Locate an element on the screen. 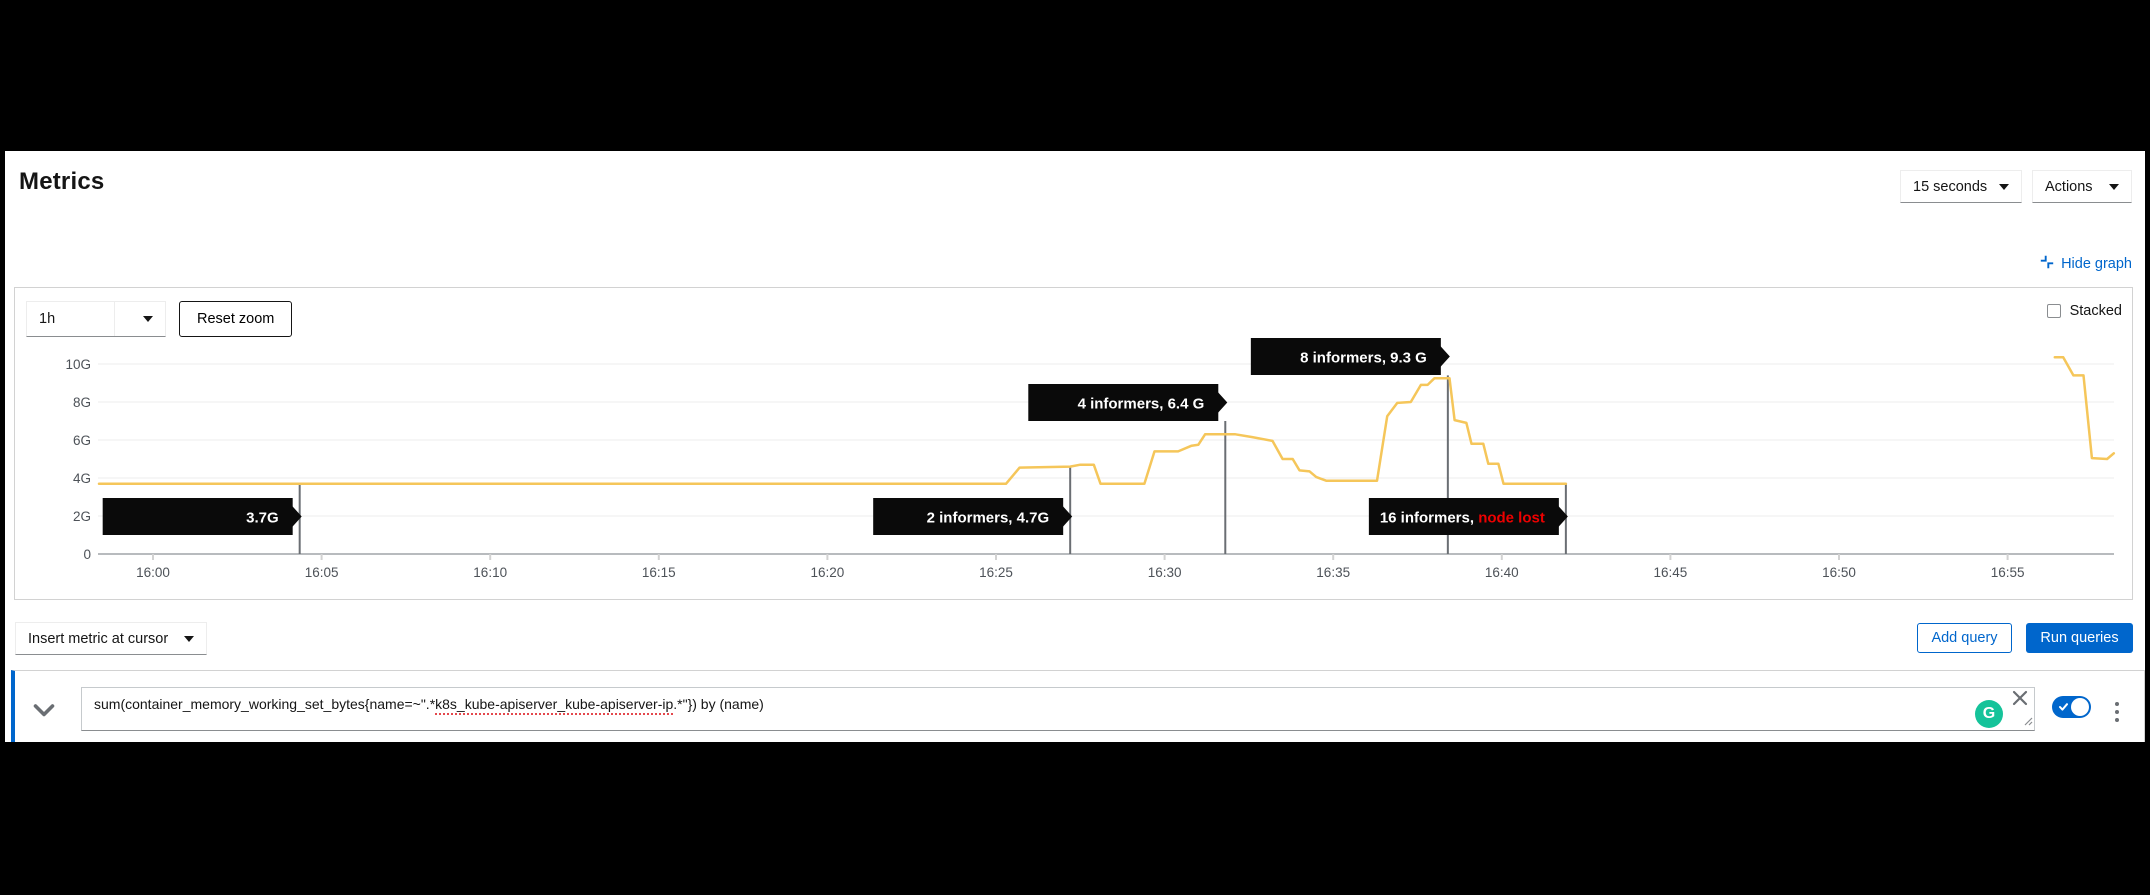 The image size is (2150, 895). select-divider is located at coordinates (114, 319).